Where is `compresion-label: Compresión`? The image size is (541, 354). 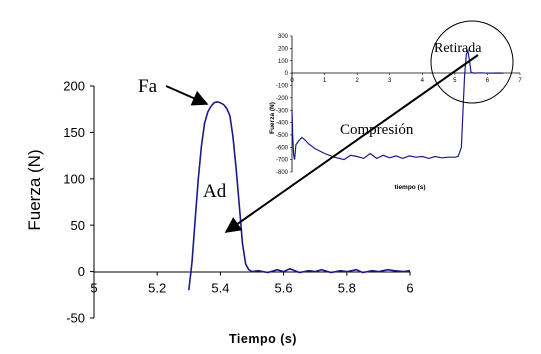 compresion-label: Compresión is located at coordinates (377, 130).